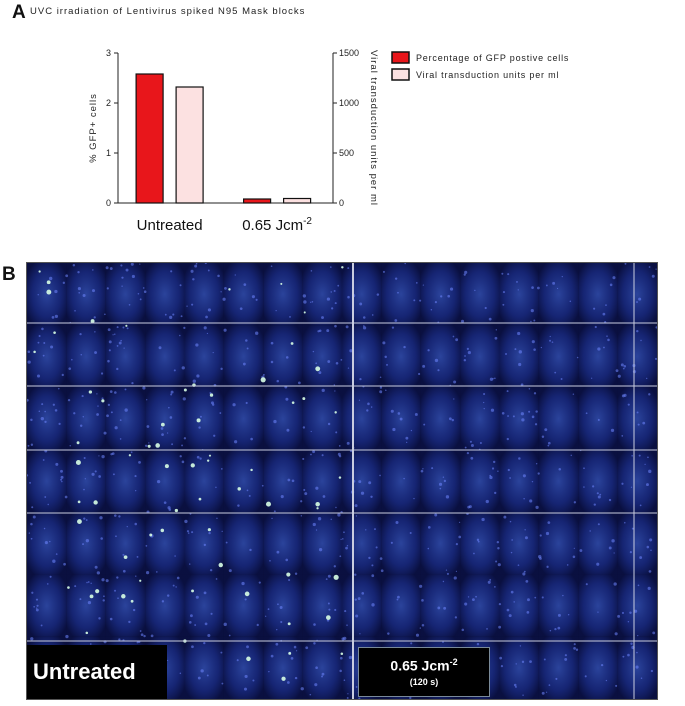 Image resolution: width=685 pixels, height=706 pixels. What do you see at coordinates (93, 128) in the screenshot?
I see `y-axis-label-left: % GFP+ cells` at bounding box center [93, 128].